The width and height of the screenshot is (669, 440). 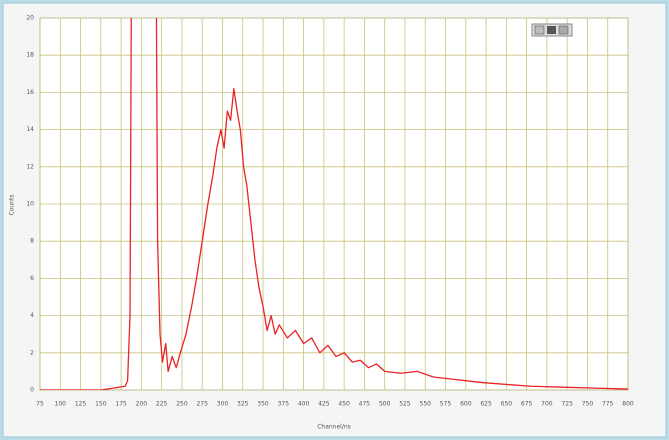 What do you see at coordinates (507, 404) in the screenshot?
I see `x-tick-label: 650` at bounding box center [507, 404].